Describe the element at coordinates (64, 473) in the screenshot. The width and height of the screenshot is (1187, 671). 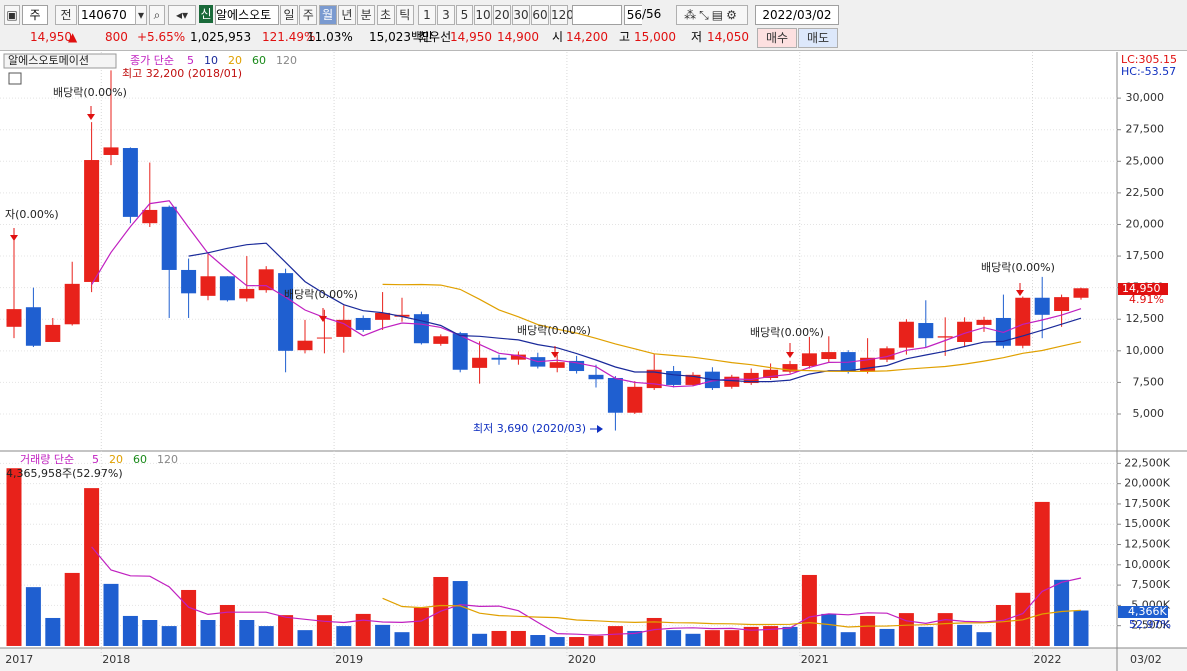
I see `volume-note: 4,365,958주(52.97%)` at that location.